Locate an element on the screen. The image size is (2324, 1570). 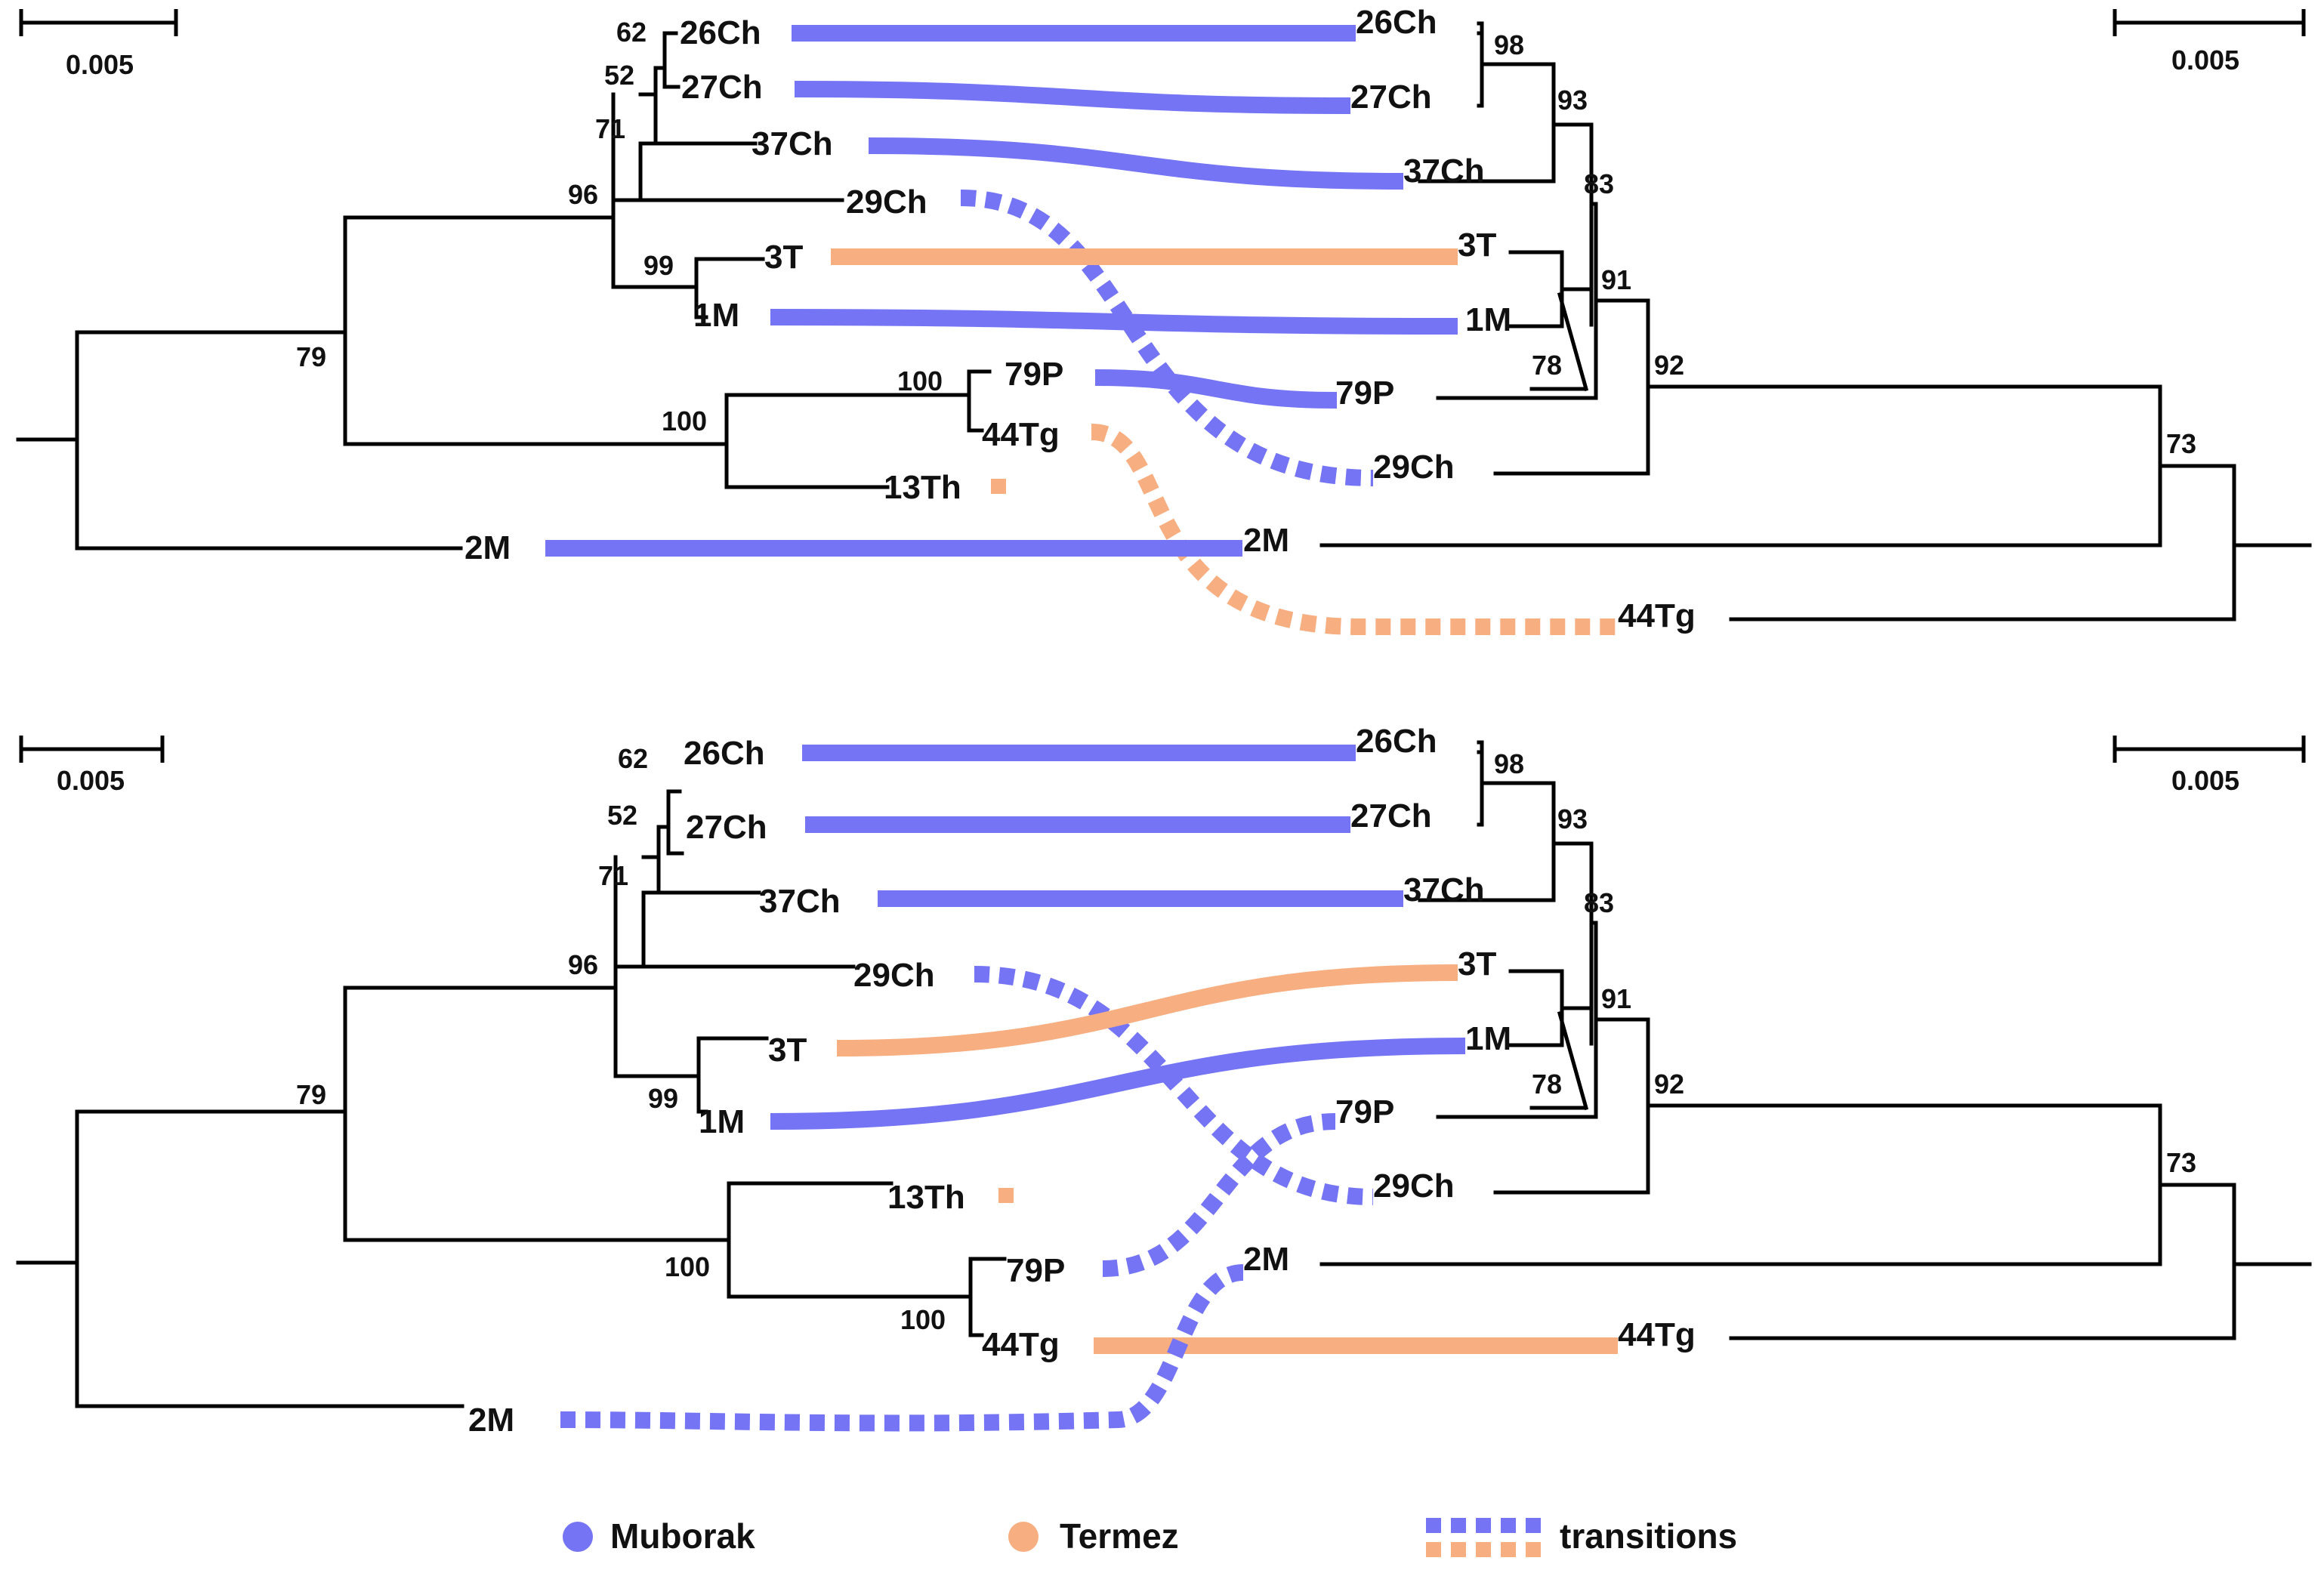
scale-bar-top-right: 0.005 is located at coordinates (2209, 42).